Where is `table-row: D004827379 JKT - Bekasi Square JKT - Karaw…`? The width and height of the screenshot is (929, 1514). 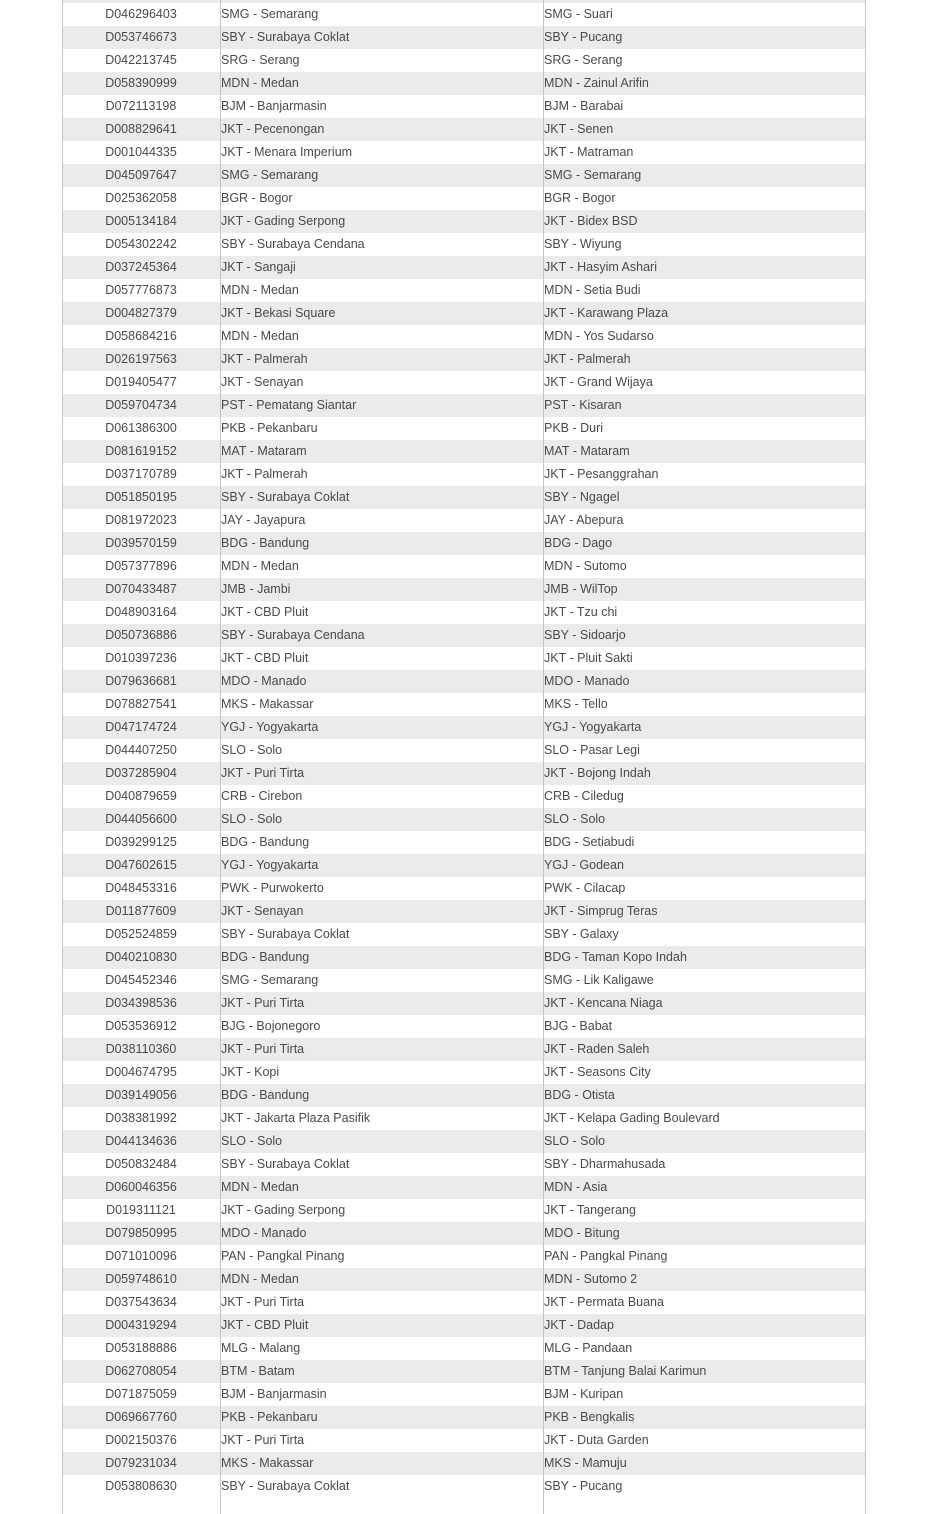 table-row: D004827379 JKT - Bekasi Square JKT - Karaw… is located at coordinates (464, 313).